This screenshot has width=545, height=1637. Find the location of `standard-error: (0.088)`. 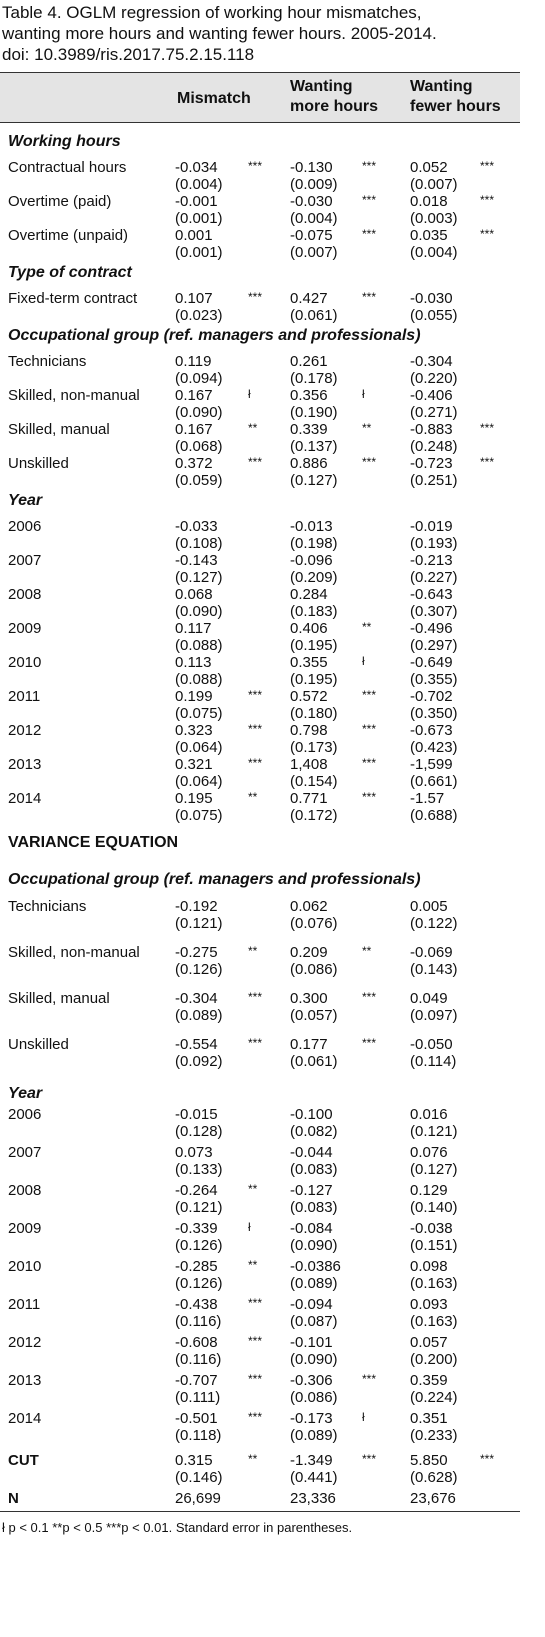

standard-error: (0.088) is located at coordinates (199, 645).